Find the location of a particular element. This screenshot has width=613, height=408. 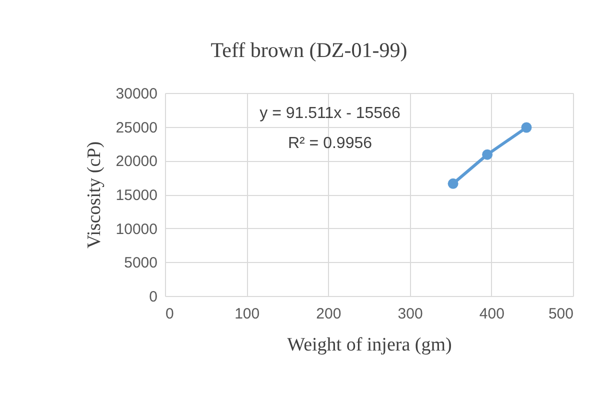

y-tick-label: 20000 is located at coordinates (137, 161).